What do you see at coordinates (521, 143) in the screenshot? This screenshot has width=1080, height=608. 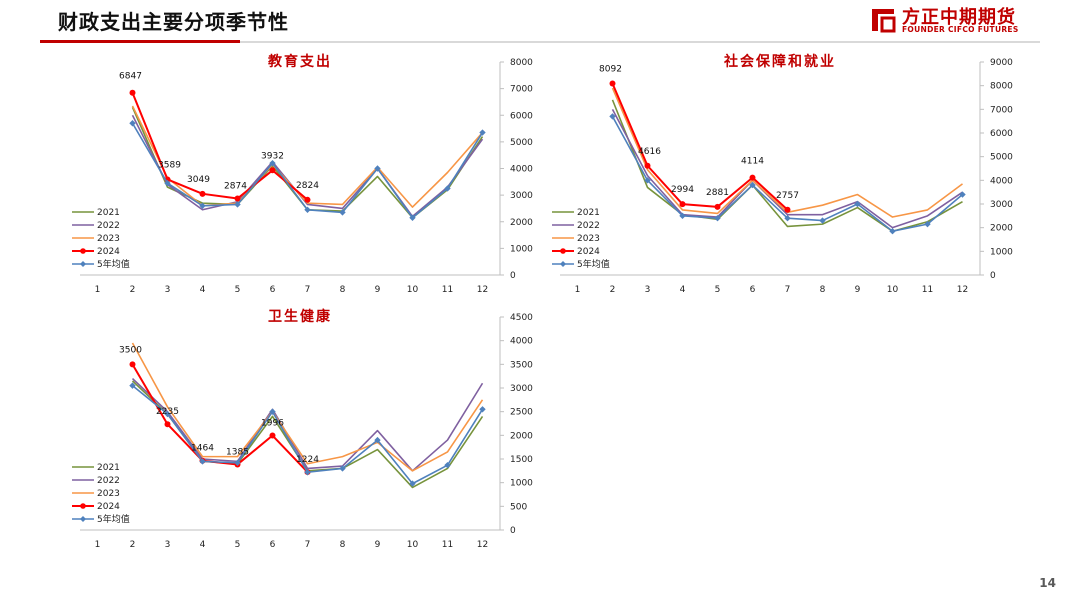 I see `y-tick-label: 5000` at bounding box center [521, 143].